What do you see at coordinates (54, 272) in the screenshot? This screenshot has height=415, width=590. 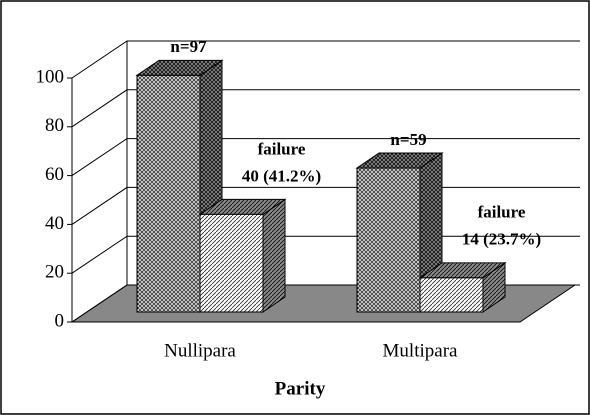 I see `y-tick-label: 20` at bounding box center [54, 272].